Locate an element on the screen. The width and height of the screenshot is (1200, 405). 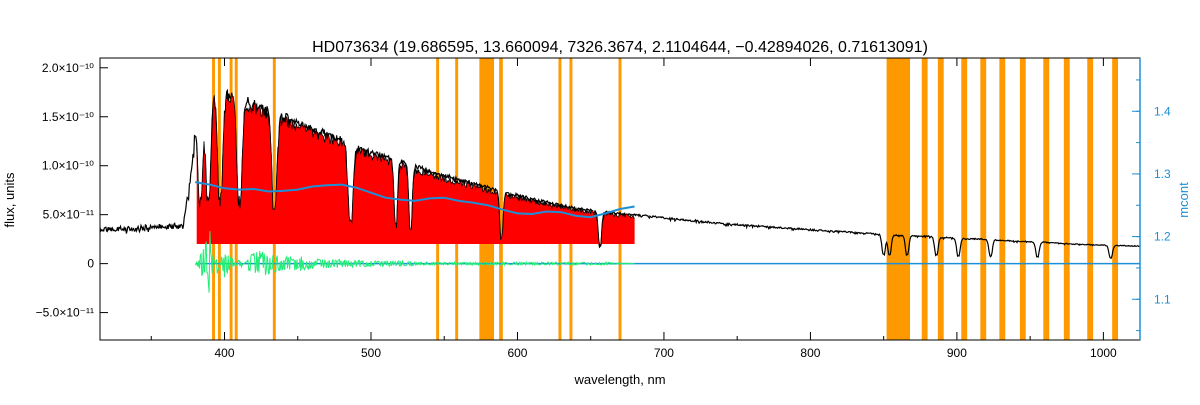
series-residual is located at coordinates (414, 262).